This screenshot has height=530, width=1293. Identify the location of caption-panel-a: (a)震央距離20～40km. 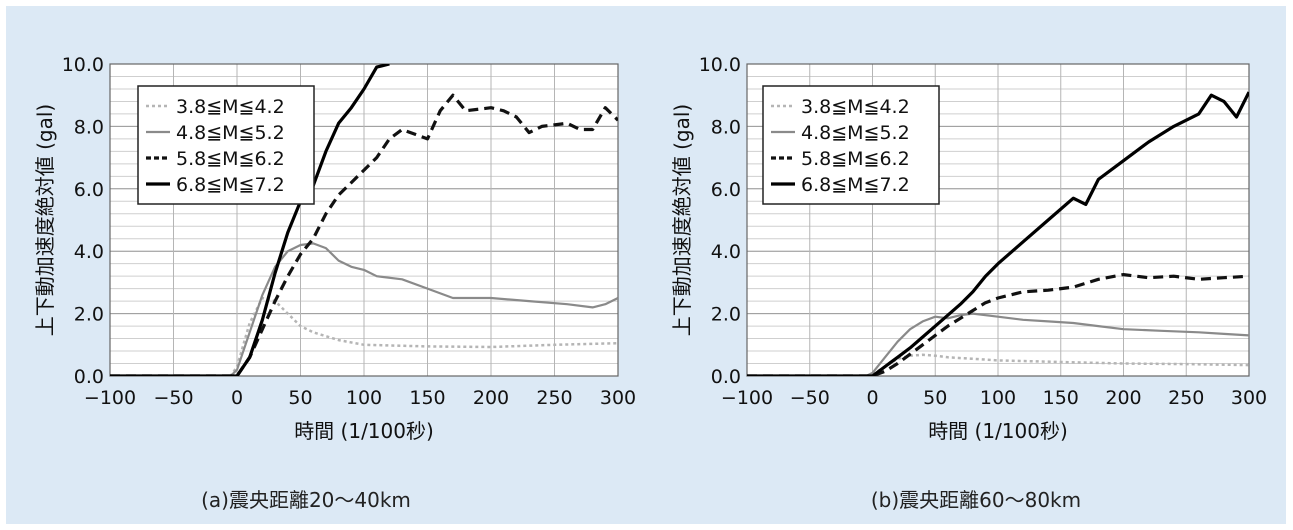
(306, 500).